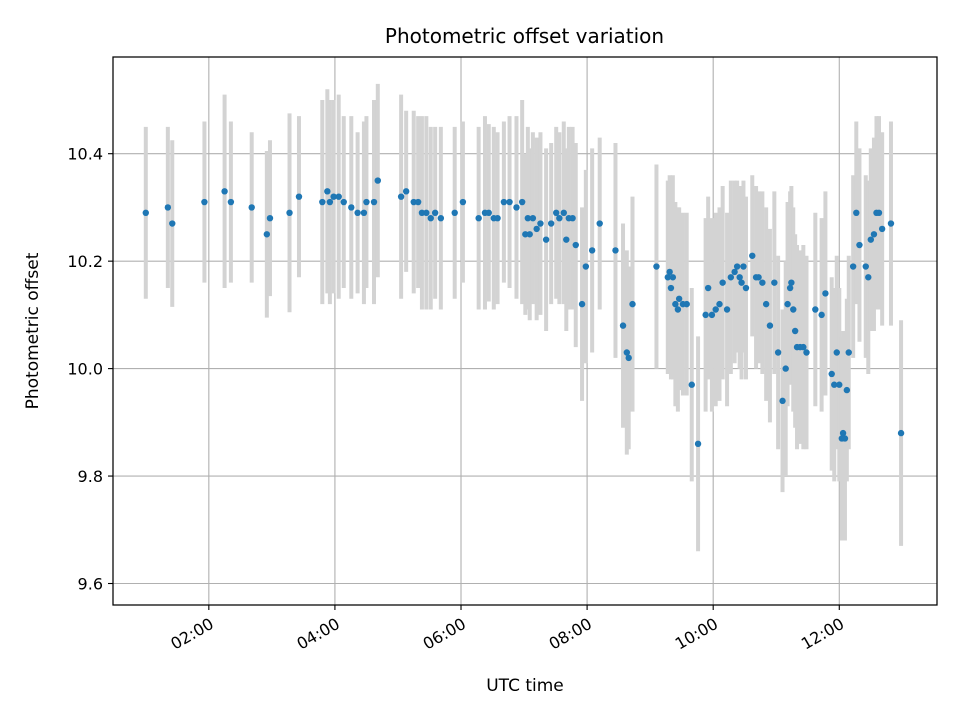 This screenshot has width=960, height=720. I want to click on x-axis-label: UTC time, so click(525, 686).